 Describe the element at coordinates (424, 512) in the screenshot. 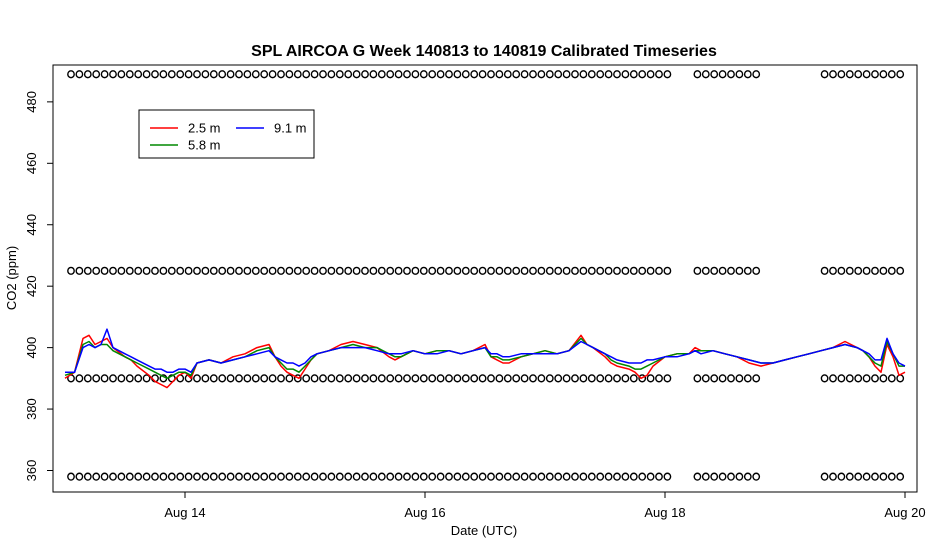

I see `x-tick-label: Aug 16` at that location.